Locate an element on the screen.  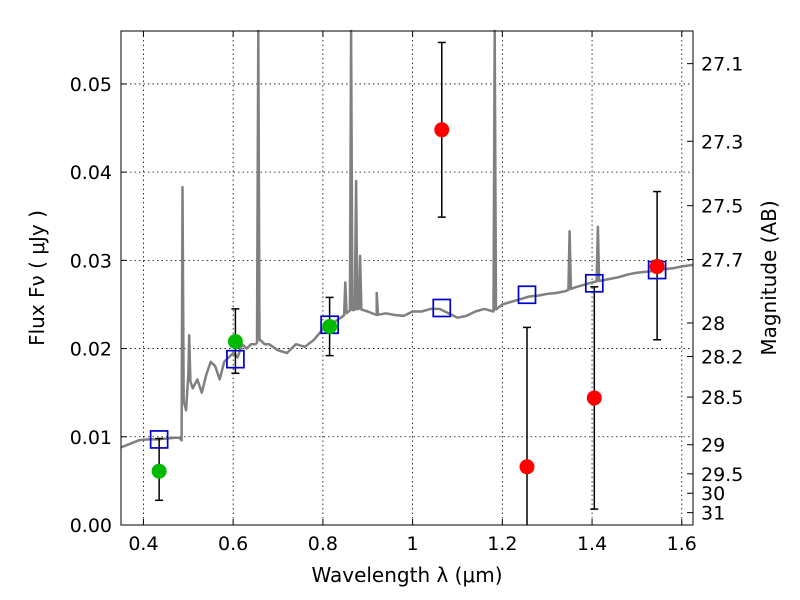
right-tick-label: 27.1 is located at coordinates (722, 65).